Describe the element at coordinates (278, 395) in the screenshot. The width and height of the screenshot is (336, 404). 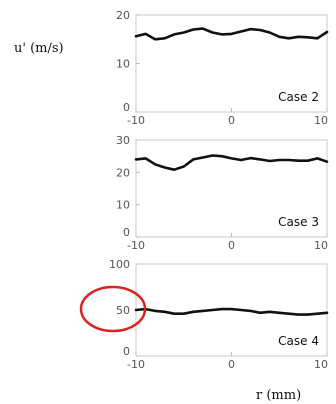
I see `x-axis-label: r (mm)` at that location.